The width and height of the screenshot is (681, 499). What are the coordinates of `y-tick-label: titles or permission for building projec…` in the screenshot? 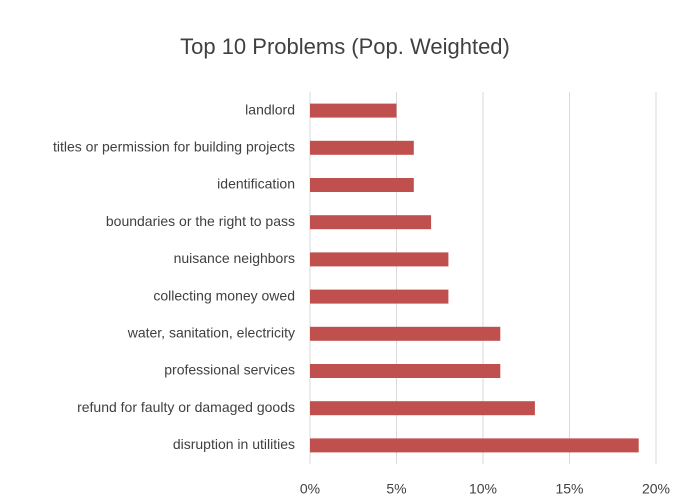 It's located at (174, 147).